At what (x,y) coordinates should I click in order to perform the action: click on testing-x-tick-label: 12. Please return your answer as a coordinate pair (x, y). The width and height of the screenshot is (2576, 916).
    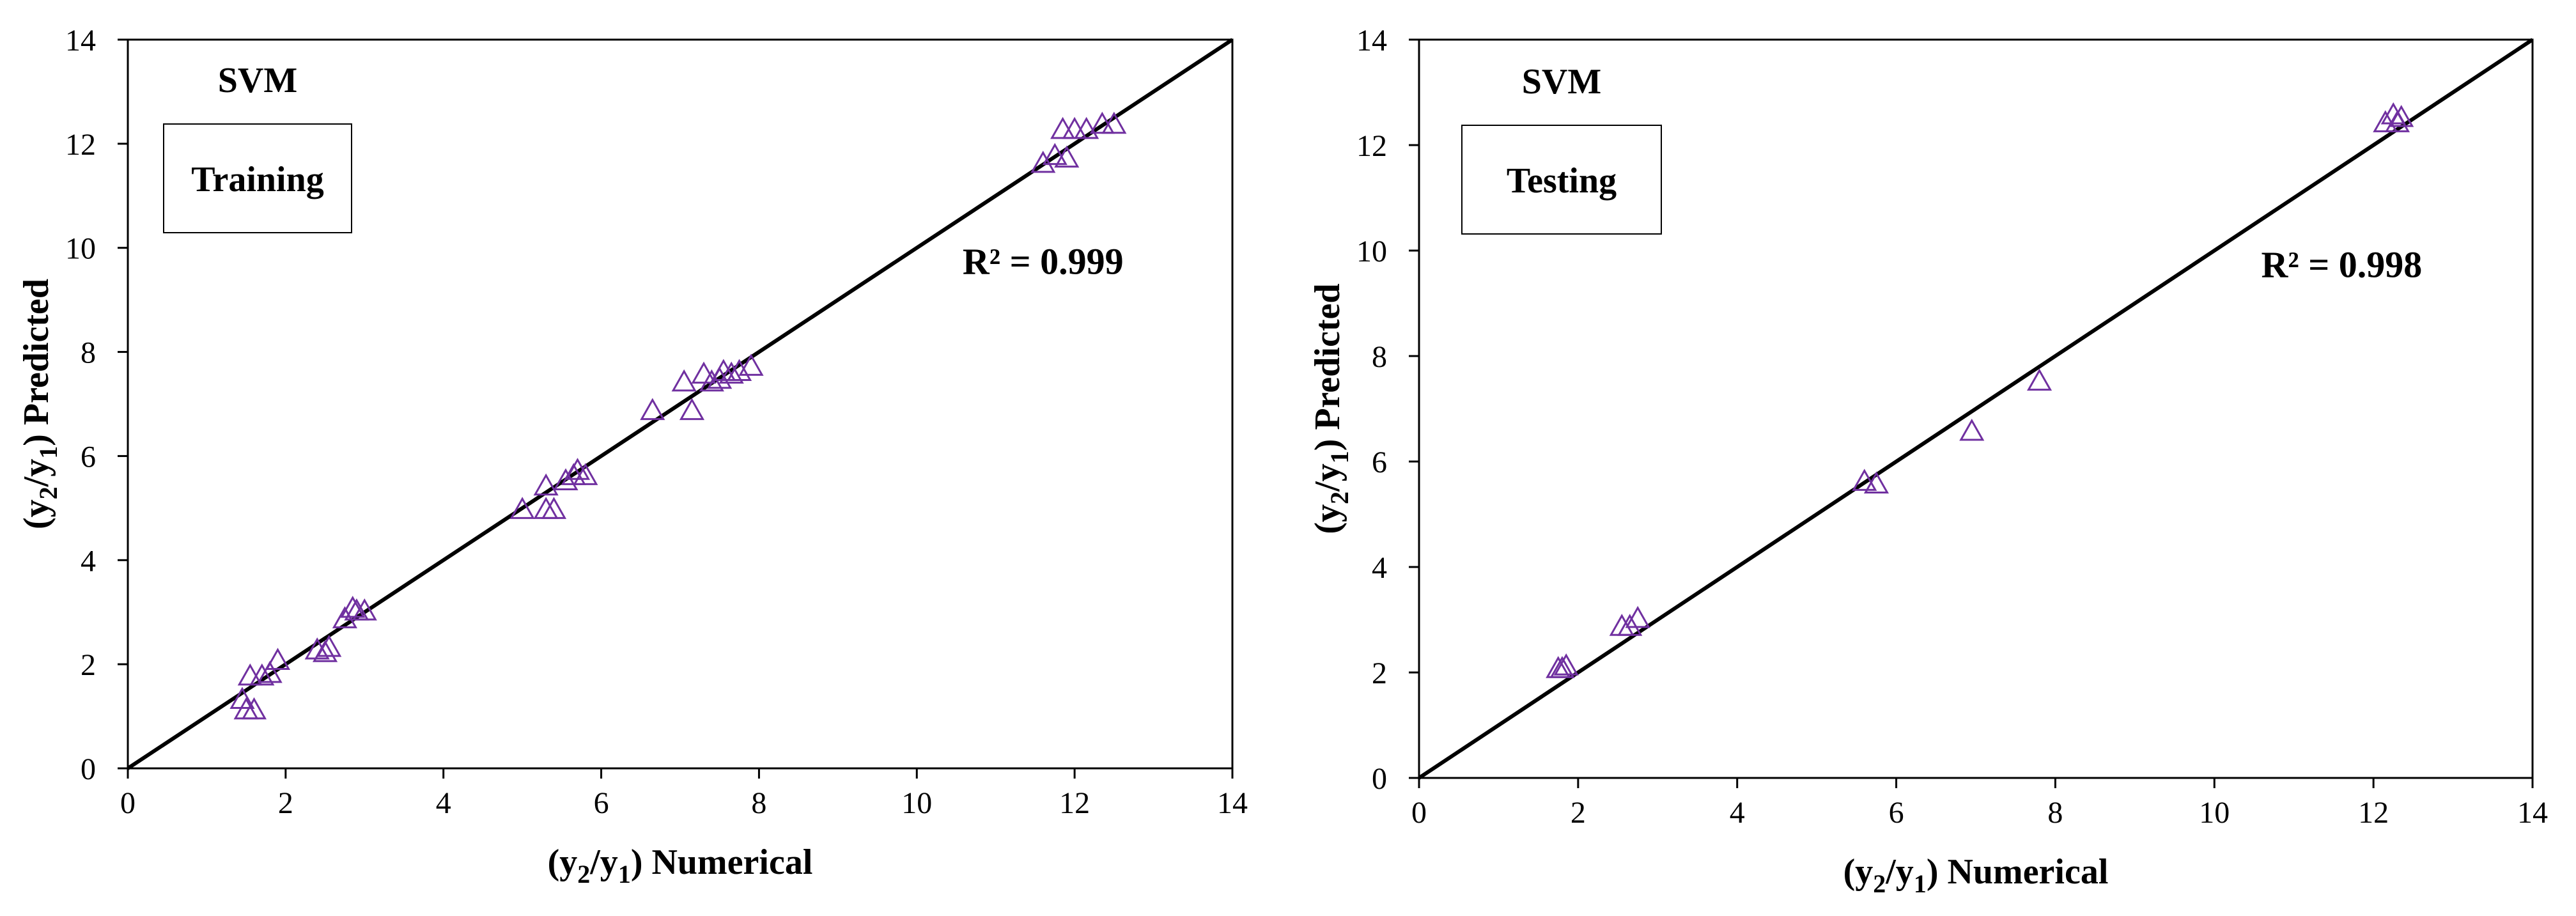
    Looking at the image, I should click on (2373, 813).